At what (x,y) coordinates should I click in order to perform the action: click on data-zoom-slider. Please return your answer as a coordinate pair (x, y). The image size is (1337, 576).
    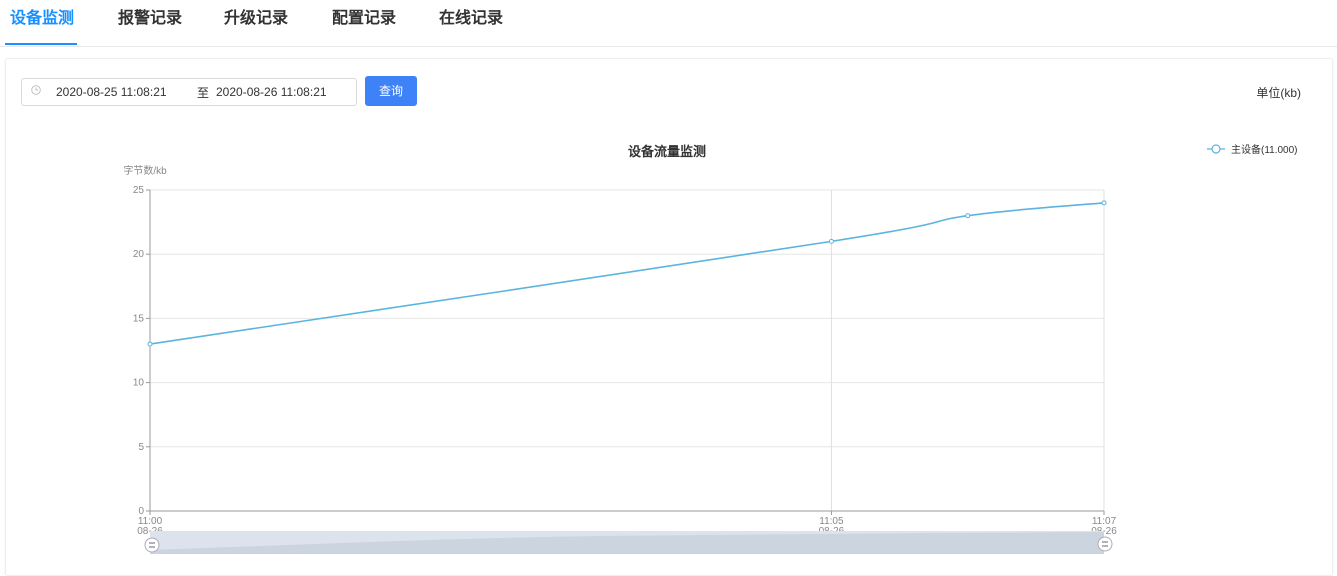
    Looking at the image, I should click on (628, 542).